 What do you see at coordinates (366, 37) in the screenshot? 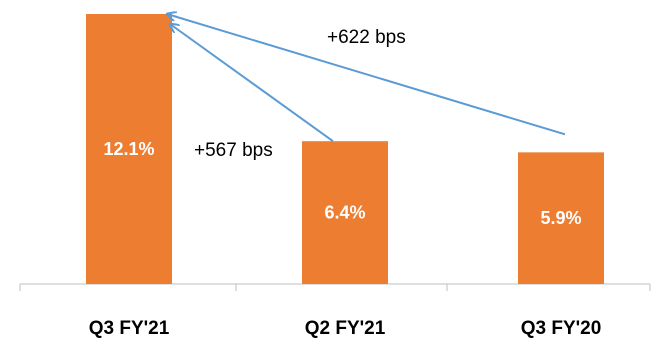
I see `annotation-label-622-bps: +622 bps` at bounding box center [366, 37].